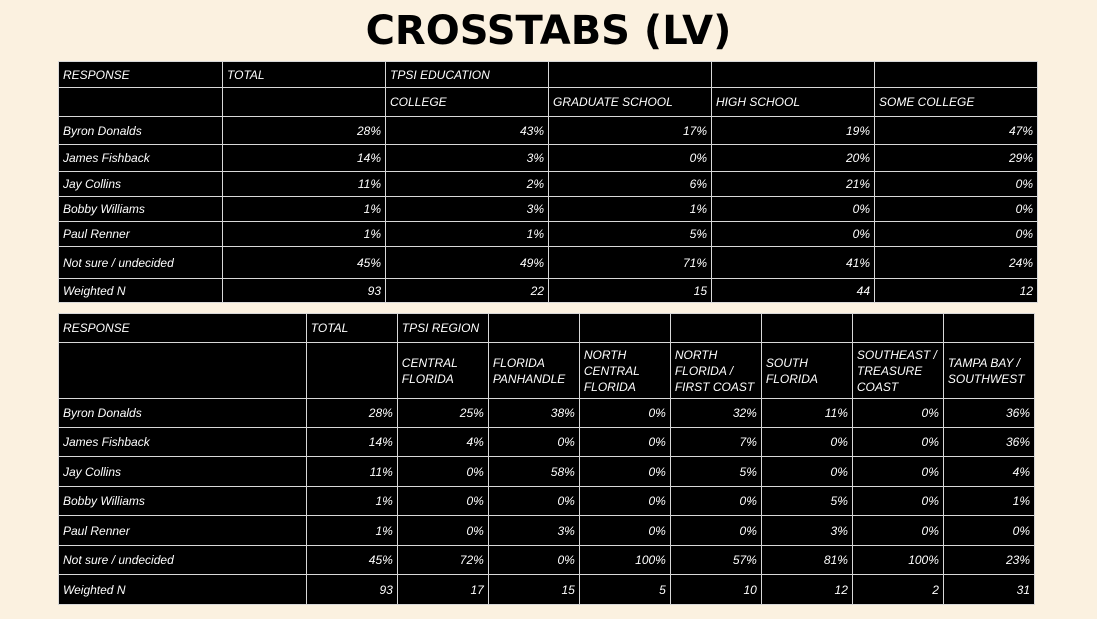  I want to click on header-row: RESPONSE TOTAL TPSI EDUCATION, so click(548, 74).